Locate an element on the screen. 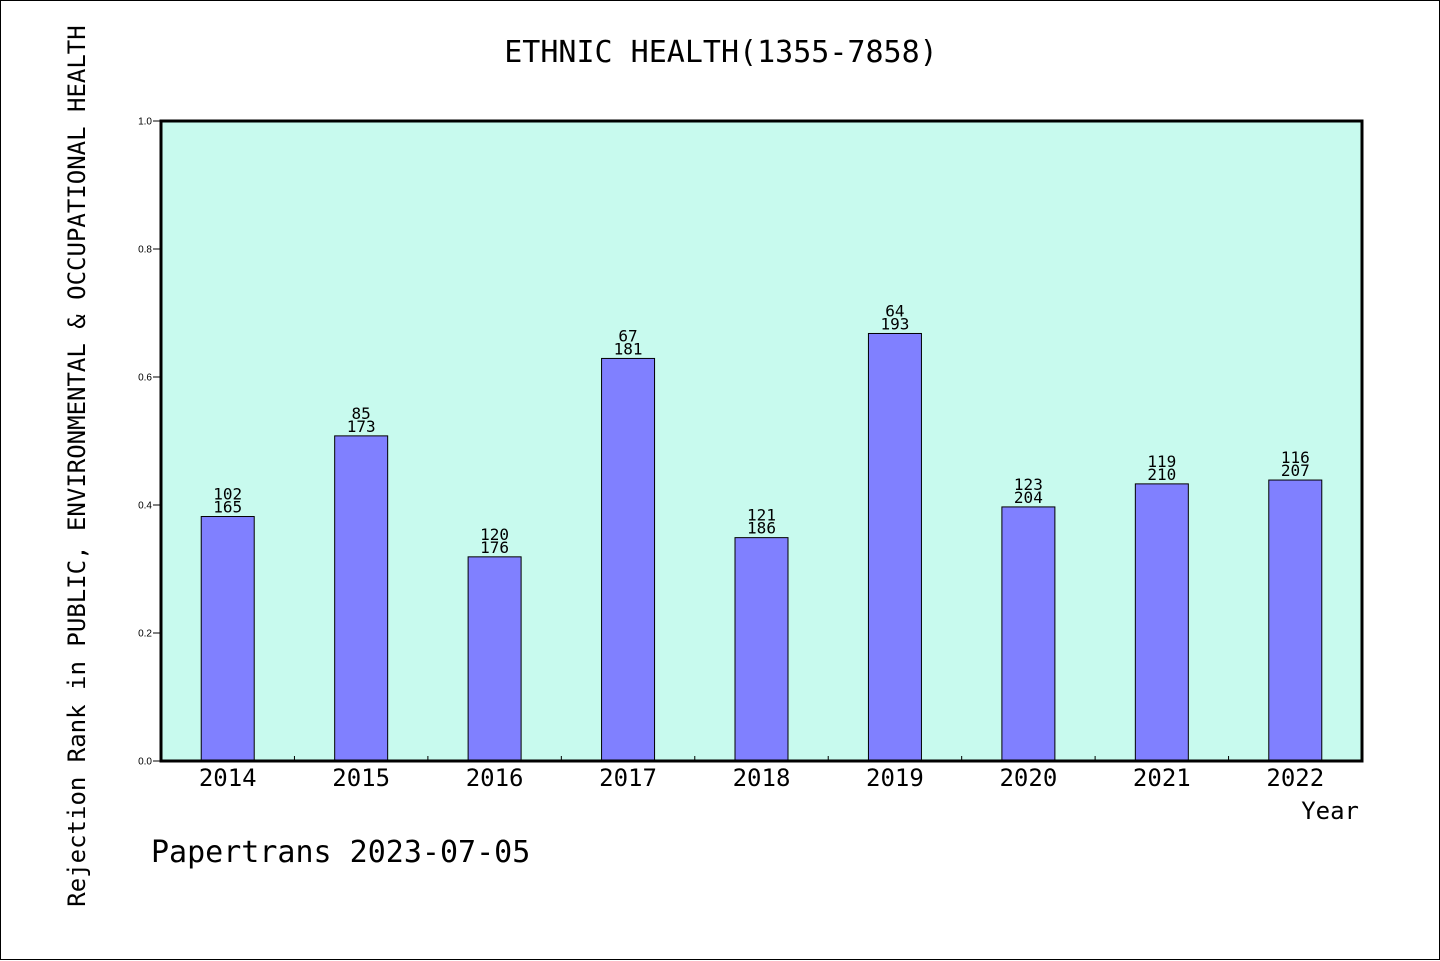  x-tick-label: 2014 is located at coordinates (228, 778).